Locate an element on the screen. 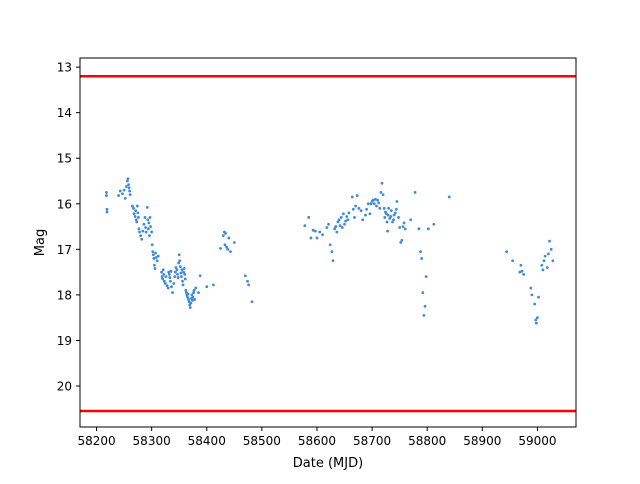 The height and width of the screenshot is (484, 640). x-axis-label: Date (MJD) is located at coordinates (328, 463).